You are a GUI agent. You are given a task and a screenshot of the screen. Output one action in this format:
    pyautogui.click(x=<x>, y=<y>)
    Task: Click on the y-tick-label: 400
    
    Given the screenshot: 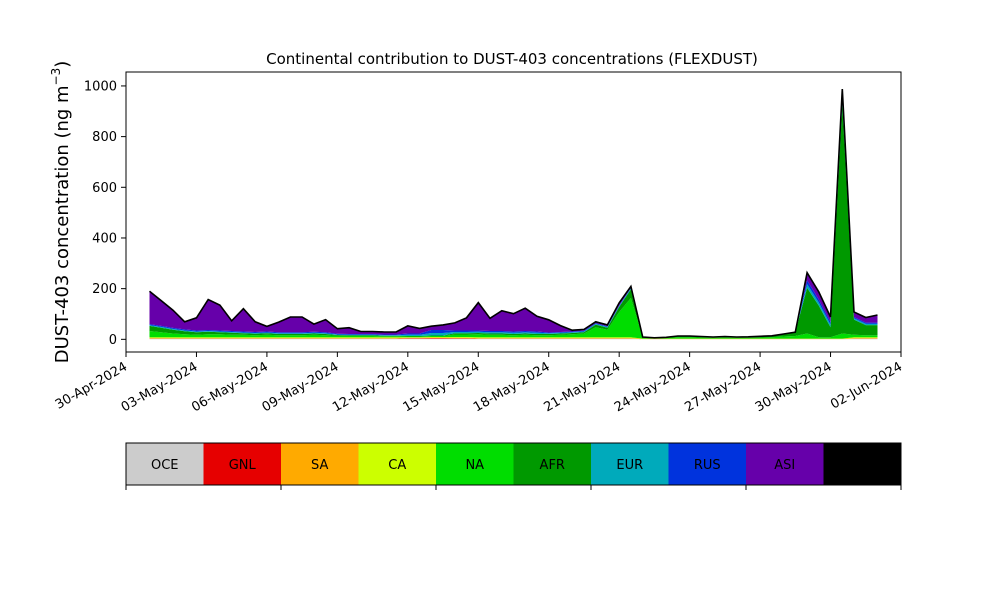 What is the action you would take?
    pyautogui.click(x=104, y=238)
    